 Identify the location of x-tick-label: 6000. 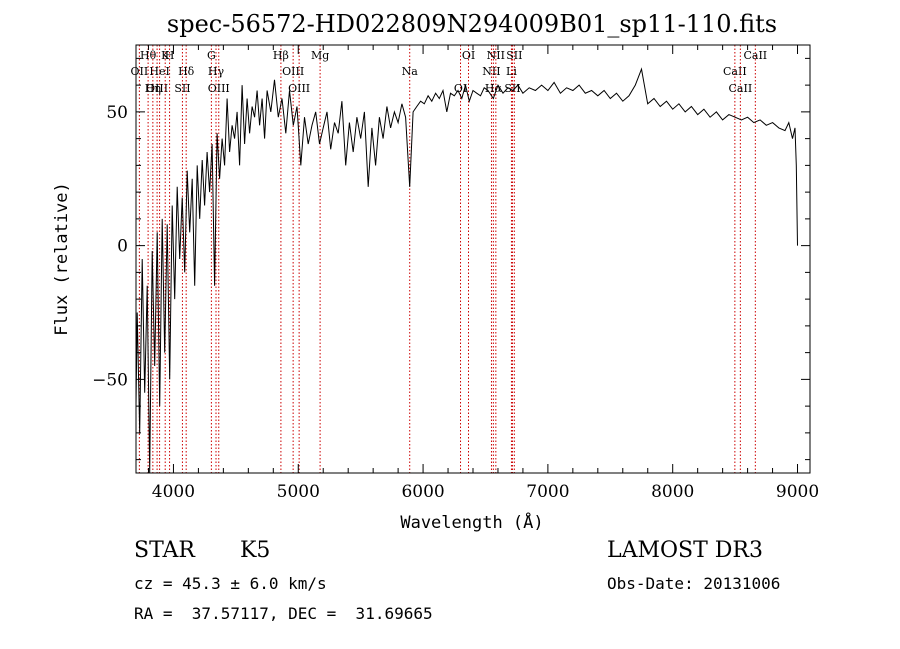
(422, 492).